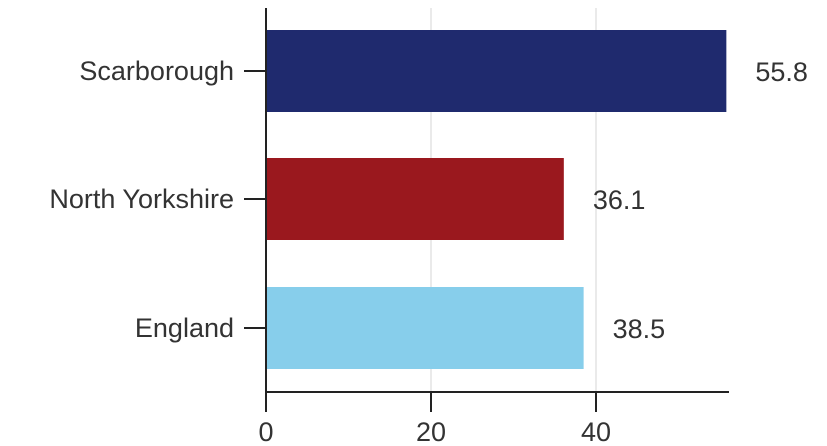 The height and width of the screenshot is (446, 827). Describe the element at coordinates (265, 431) in the screenshot. I see `x-tick-label: 0` at that location.